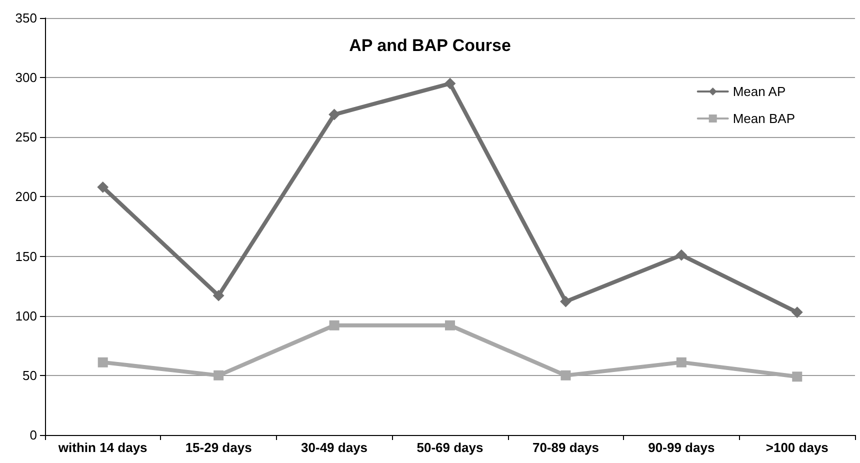 This screenshot has width=860, height=463. Describe the element at coordinates (29, 375) in the screenshot. I see `y-tick-label: 50` at that location.